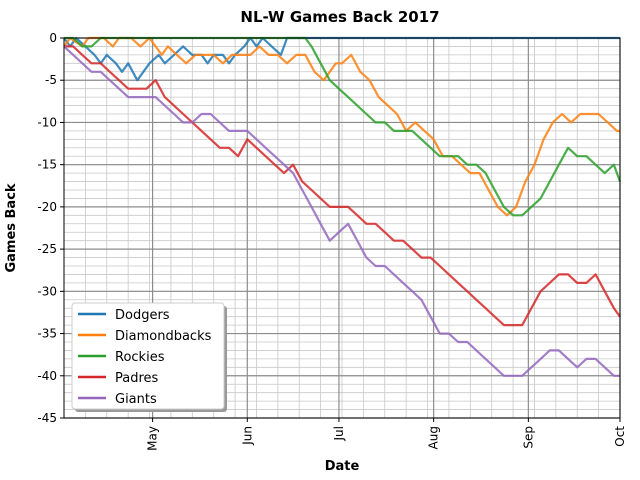 Image resolution: width=640 pixels, height=480 pixels. Describe the element at coordinates (47, 291) in the screenshot. I see `y-tick-label: -30` at that location.